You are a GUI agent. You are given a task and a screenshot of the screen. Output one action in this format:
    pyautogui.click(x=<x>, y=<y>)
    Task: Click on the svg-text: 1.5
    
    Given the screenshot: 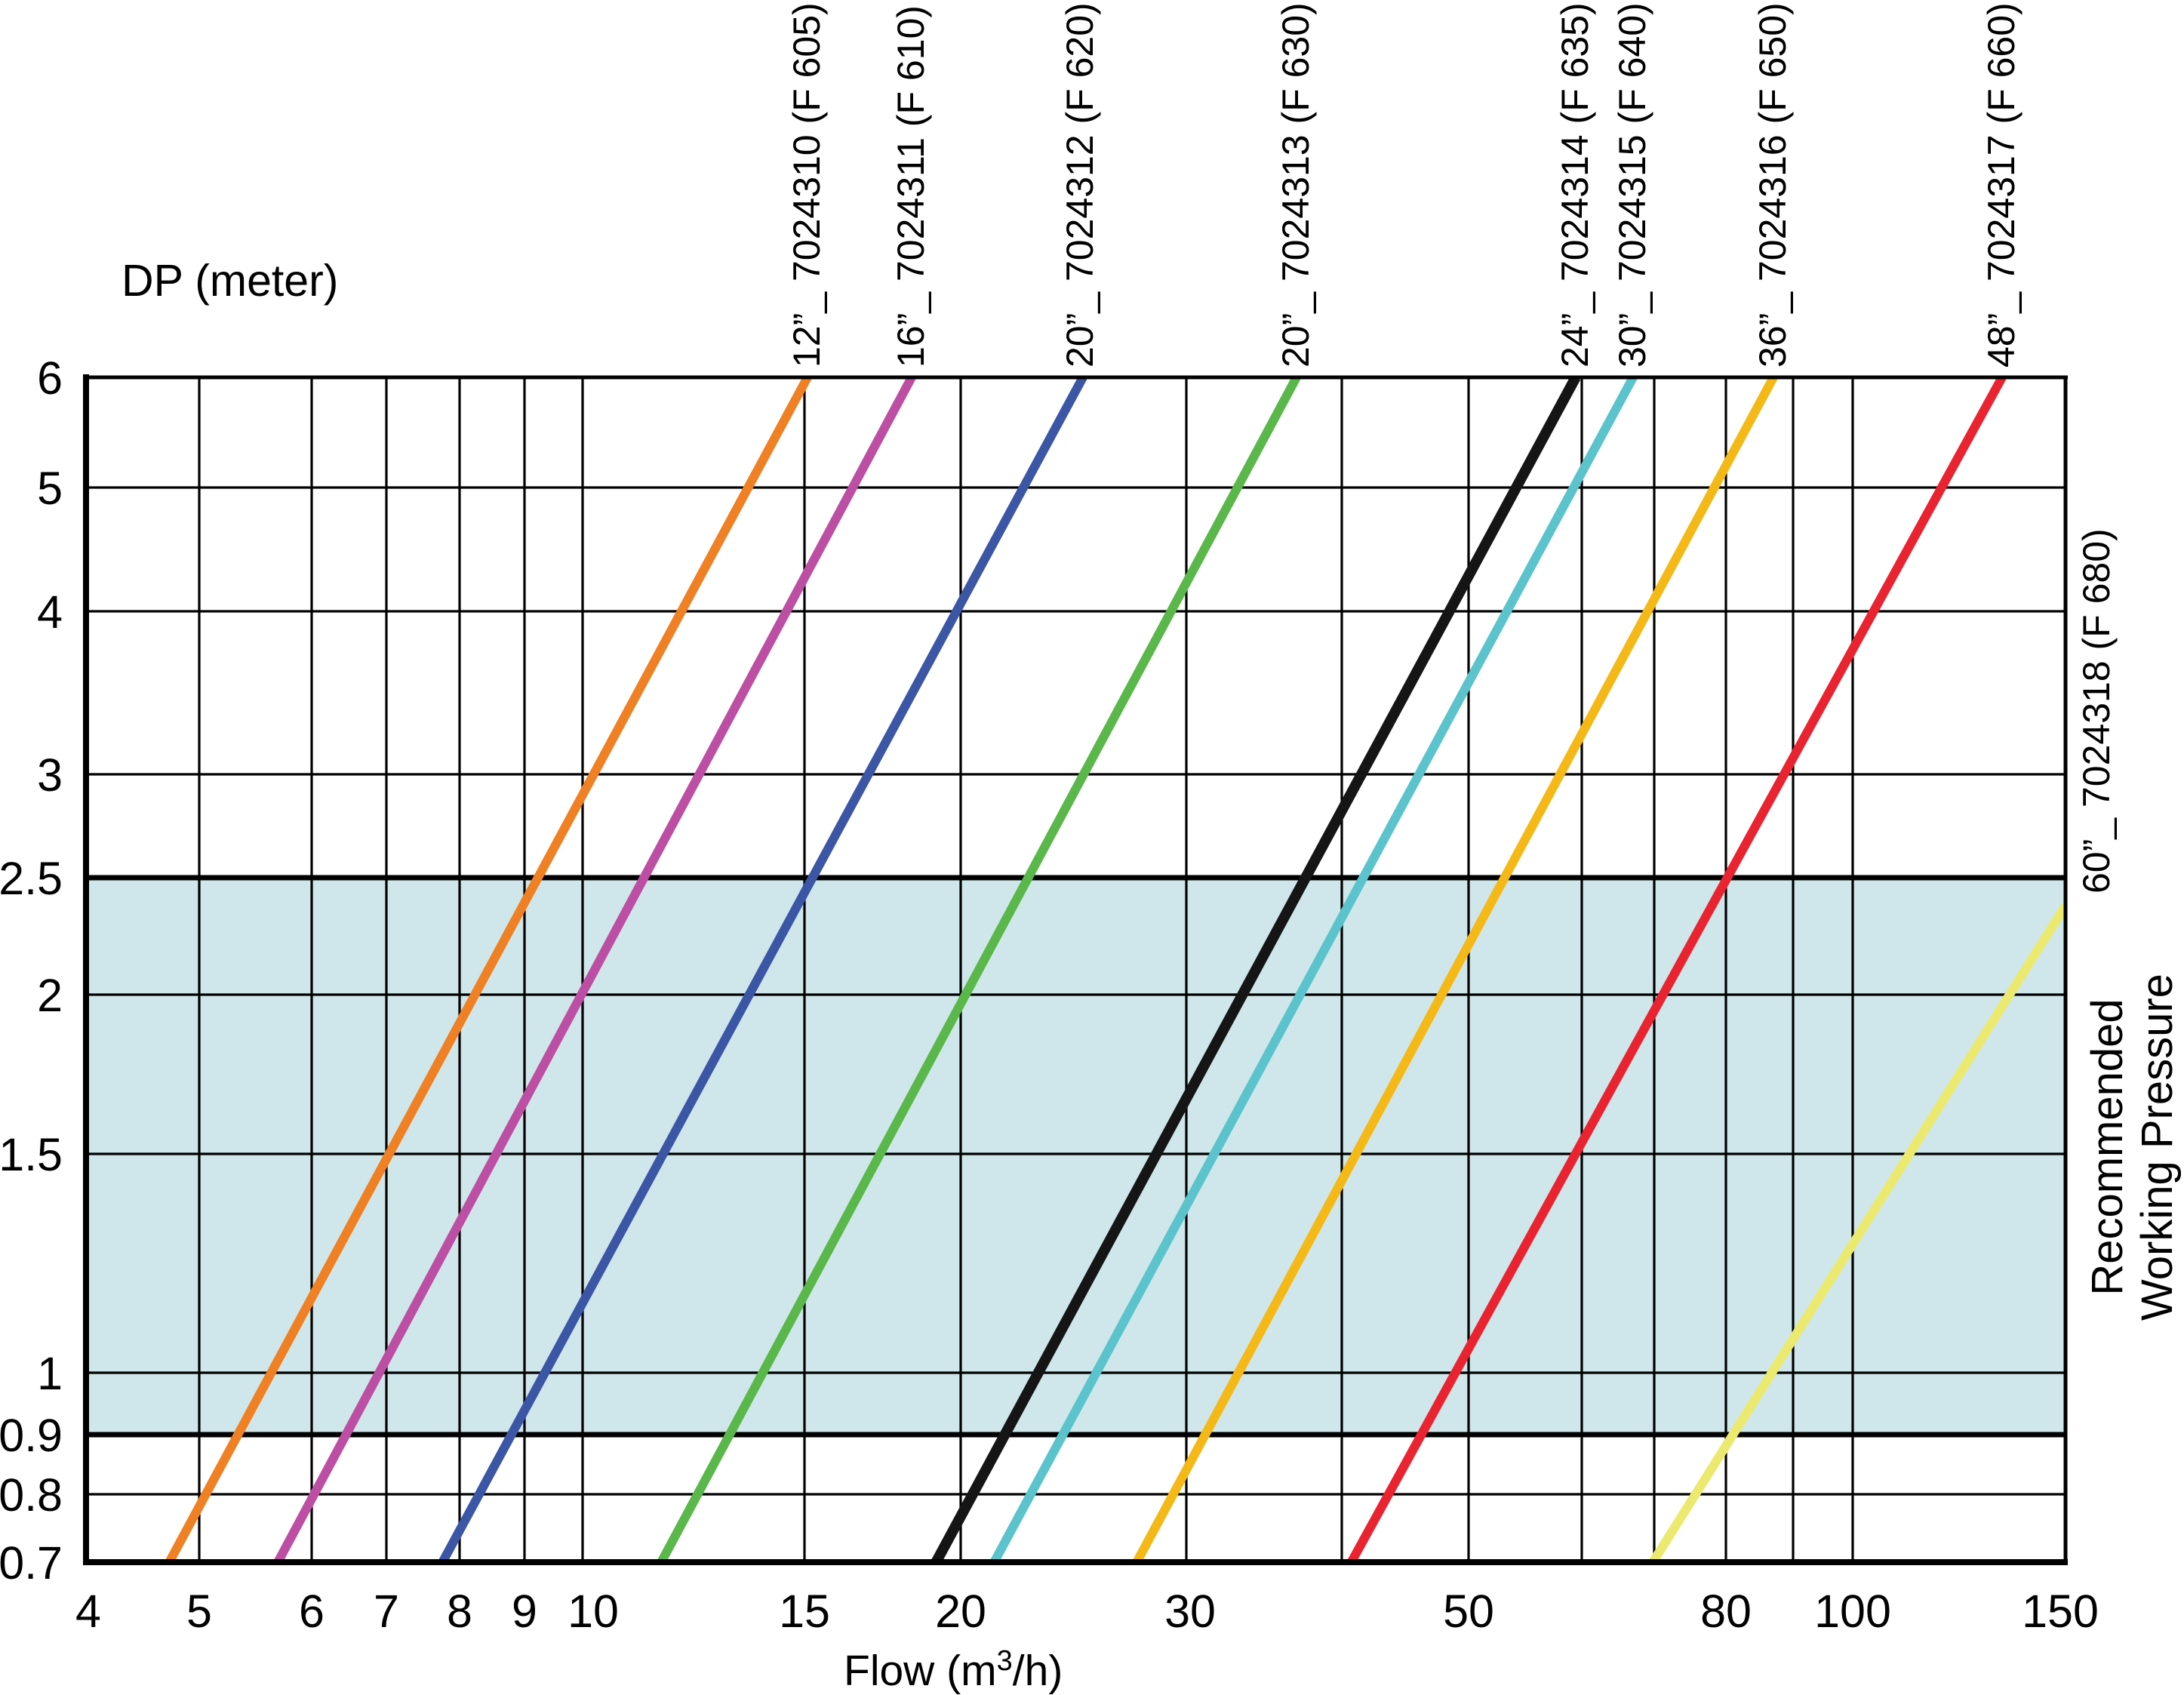 What is the action you would take?
    pyautogui.click(x=31, y=1154)
    